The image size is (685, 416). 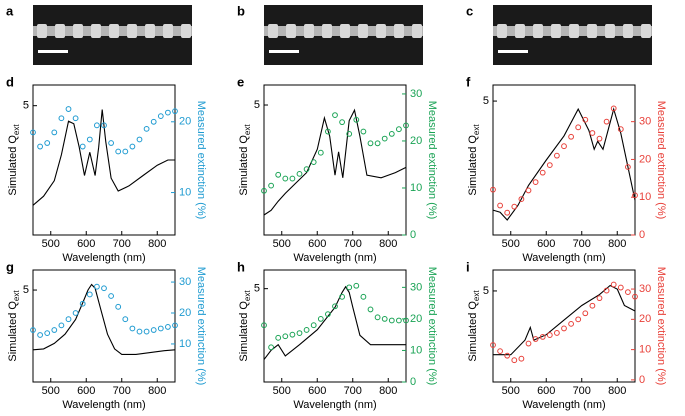 What do you see at coordinates (241, 266) in the screenshot?
I see `panel-label: h` at bounding box center [241, 266].